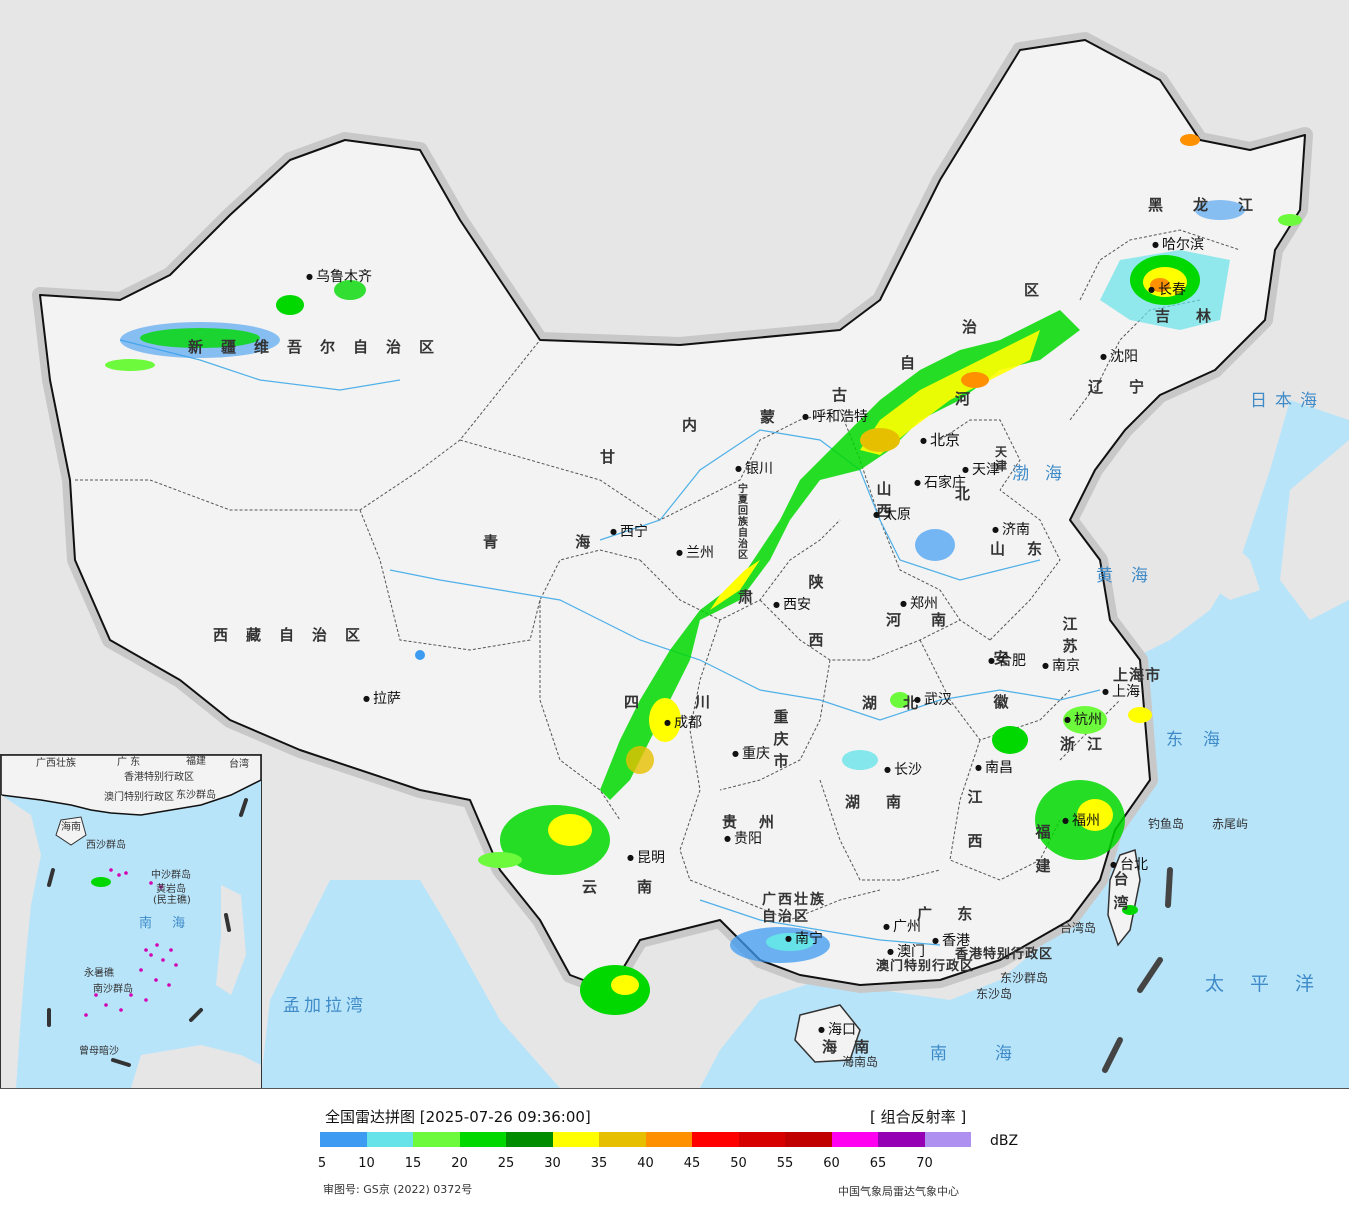 The width and height of the screenshot is (1349, 1208). I want to click on japan-land, so click(1314, 530).